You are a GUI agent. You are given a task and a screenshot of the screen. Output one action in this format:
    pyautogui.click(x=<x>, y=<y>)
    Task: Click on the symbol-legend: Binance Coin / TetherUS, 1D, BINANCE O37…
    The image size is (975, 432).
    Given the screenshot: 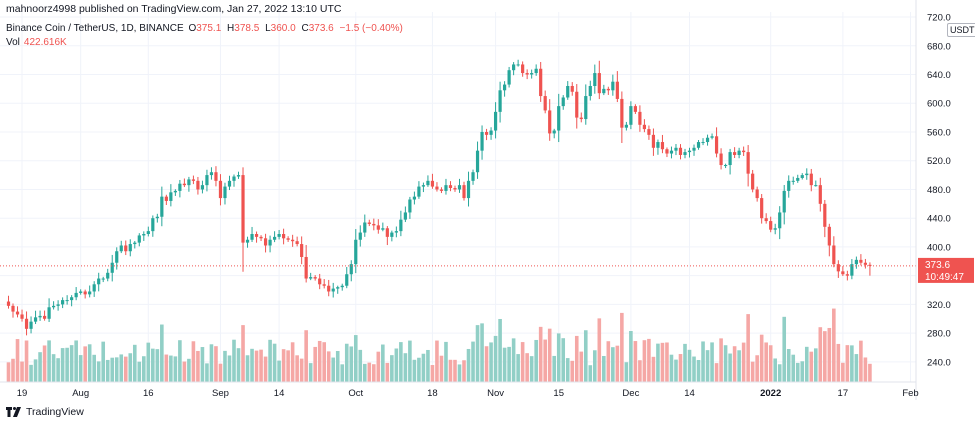 What is the action you would take?
    pyautogui.click(x=206, y=28)
    